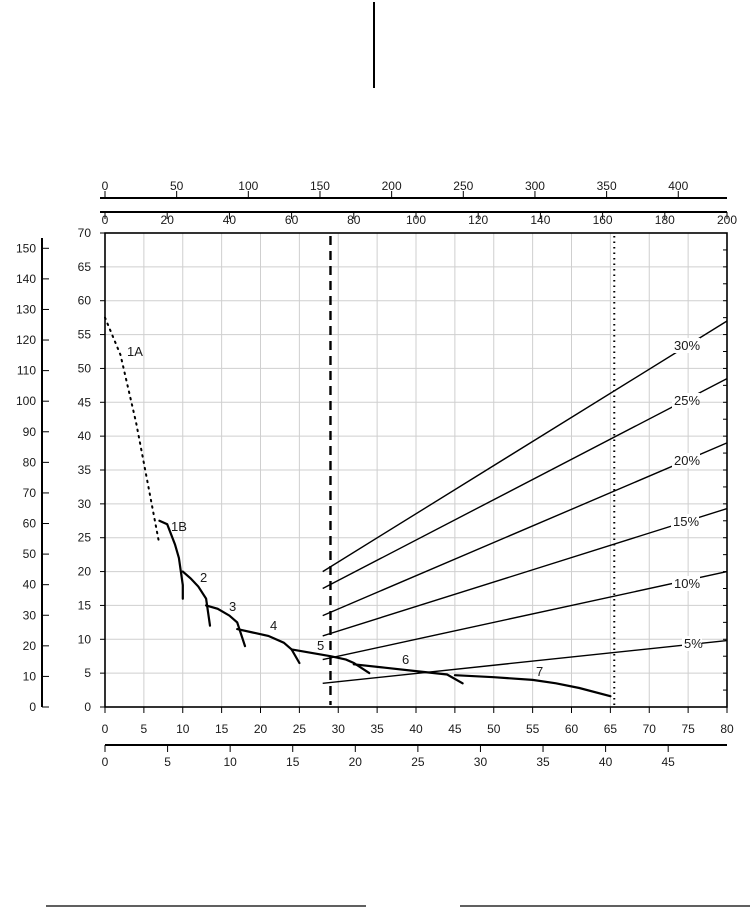 This screenshot has height=909, width=752. Describe the element at coordinates (85, 605) in the screenshot. I see `left-primary-tick-label: 15` at that location.